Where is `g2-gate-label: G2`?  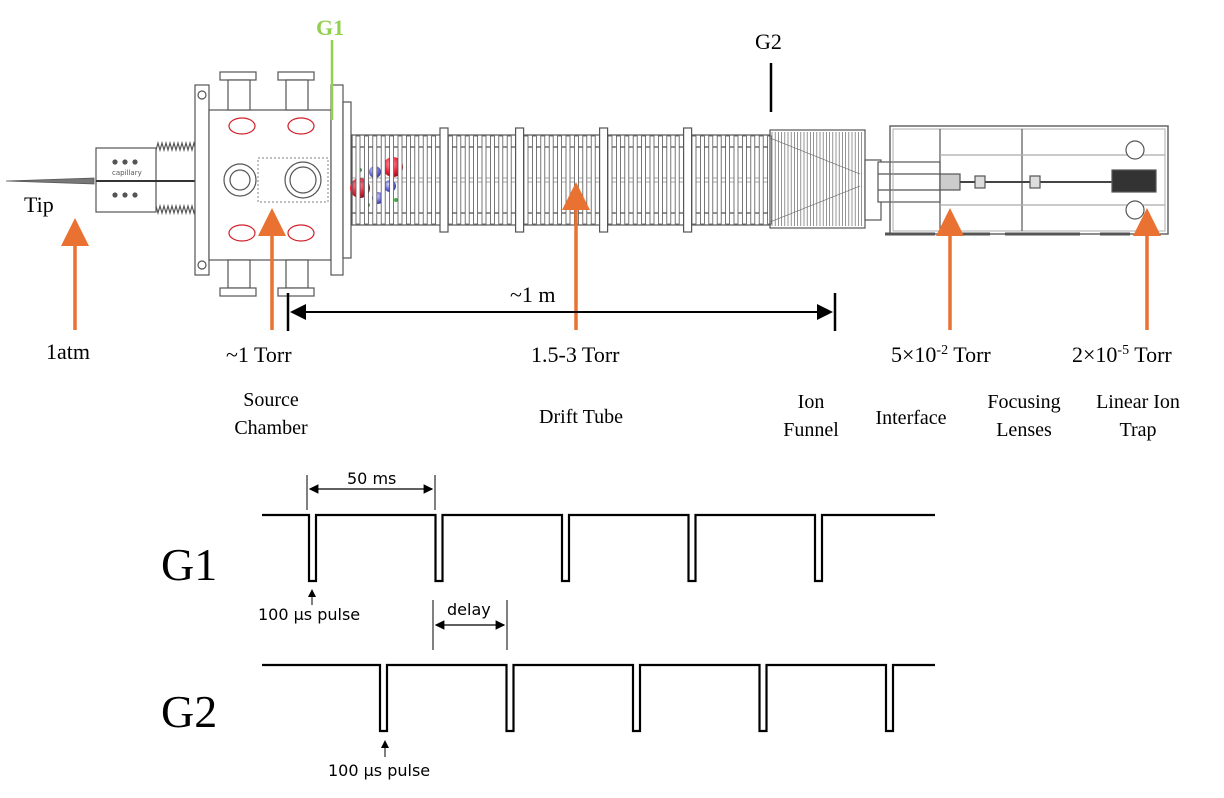 g2-gate-label: G2 is located at coordinates (768, 41).